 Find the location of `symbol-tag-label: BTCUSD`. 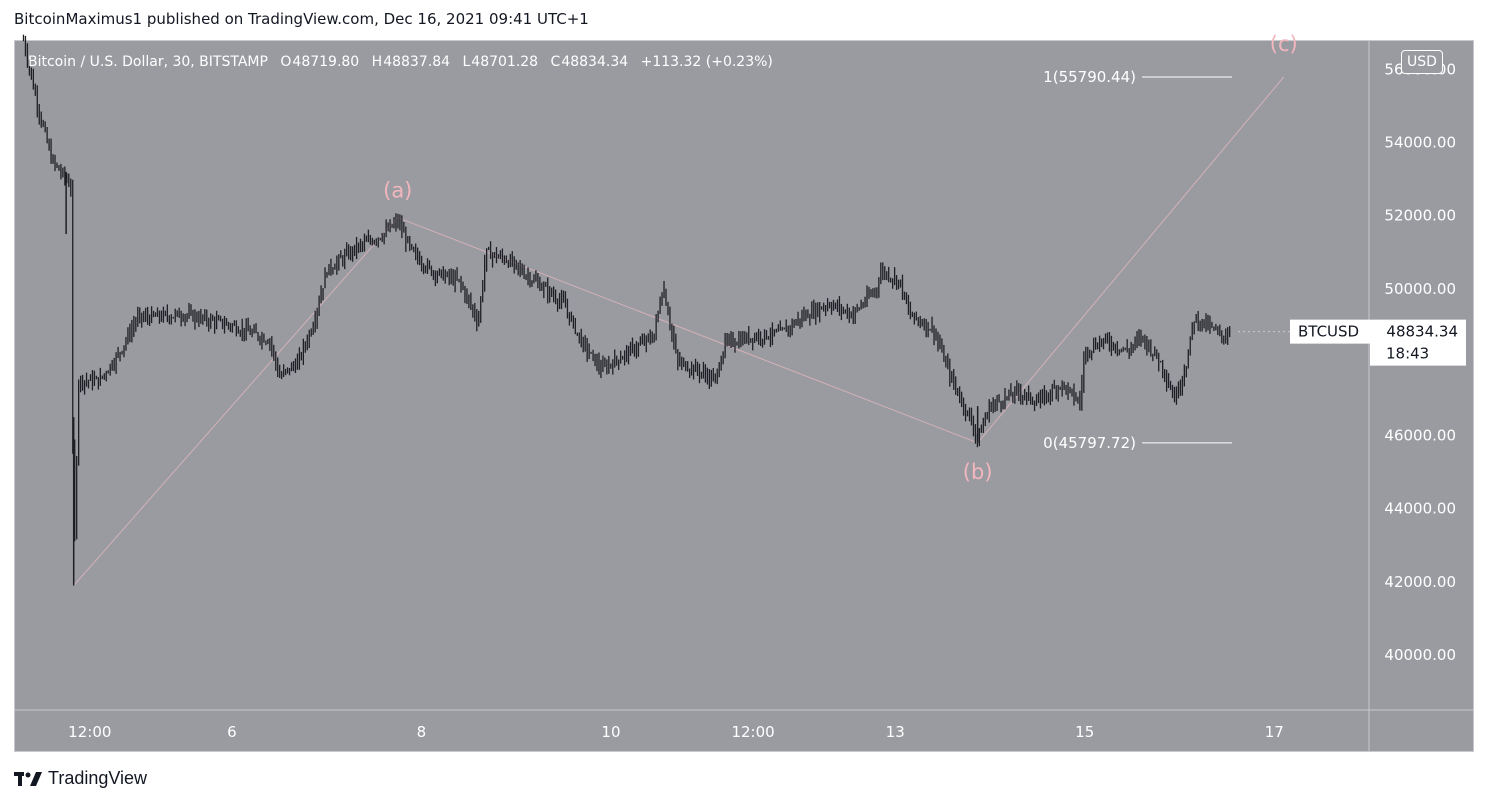

symbol-tag-label: BTCUSD is located at coordinates (1328, 332).